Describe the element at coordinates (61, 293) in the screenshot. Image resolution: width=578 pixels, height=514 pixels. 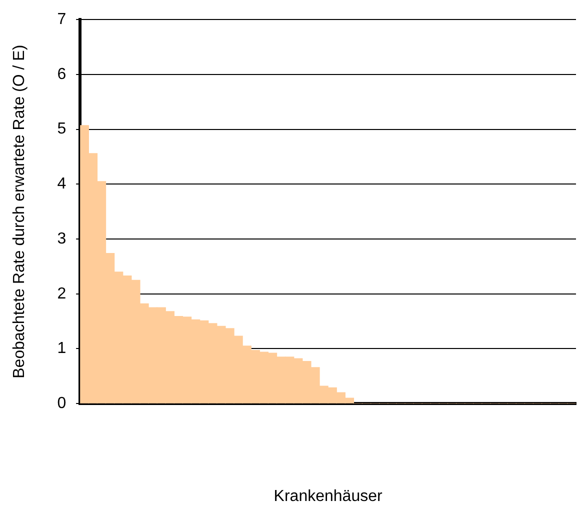
I see `y-tick-label: 2` at that location.